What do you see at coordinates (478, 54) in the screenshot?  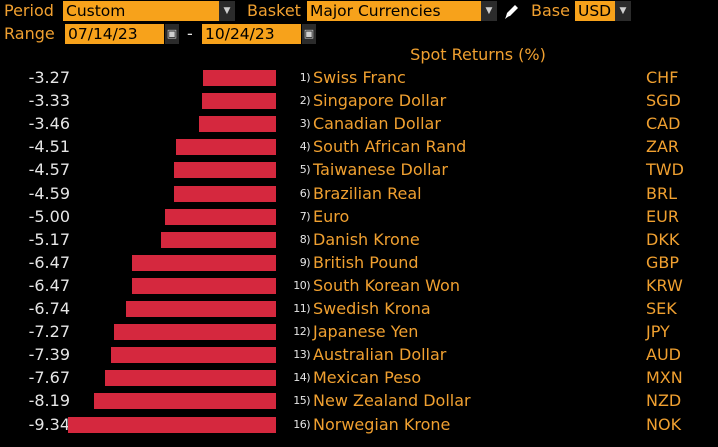 I see `chart-title: Spot Returns (%)` at bounding box center [478, 54].